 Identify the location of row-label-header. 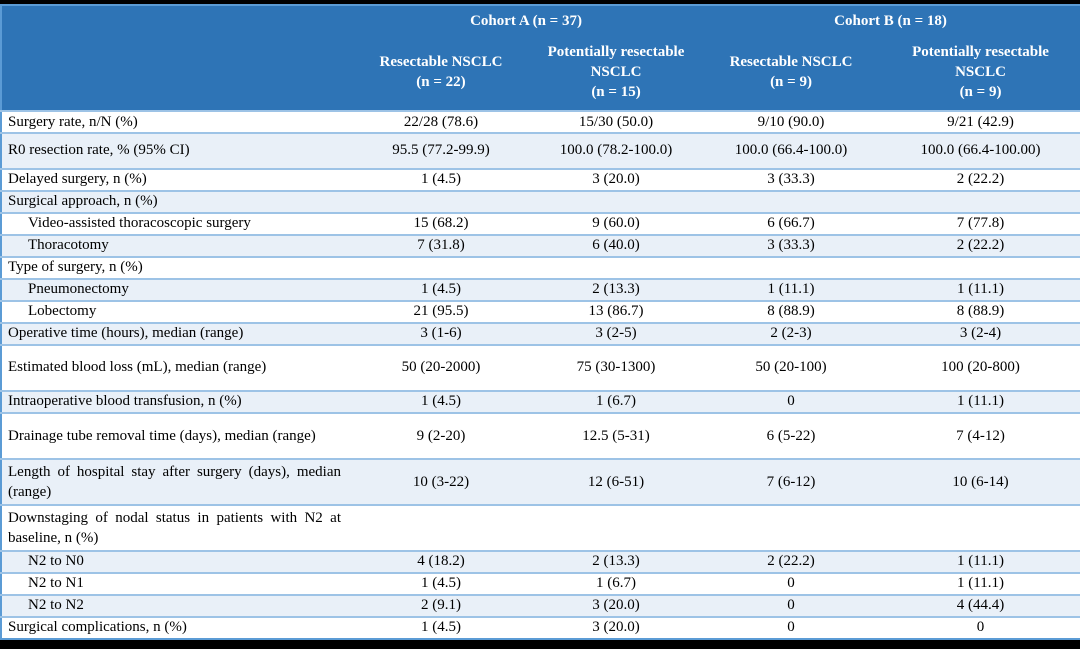
(176, 58).